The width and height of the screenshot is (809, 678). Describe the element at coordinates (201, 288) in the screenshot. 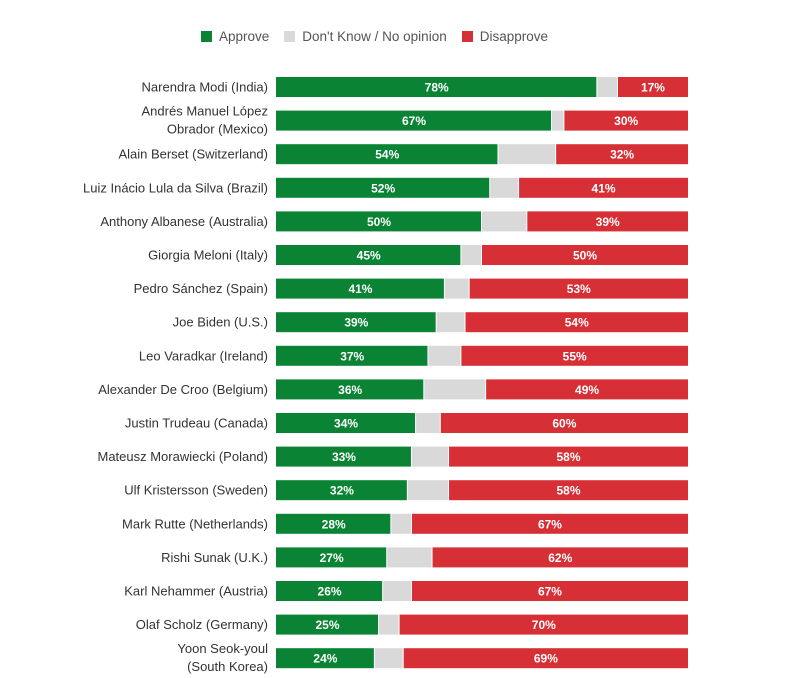

I see `category-label: Pedro Sánchez (Spain)` at that location.